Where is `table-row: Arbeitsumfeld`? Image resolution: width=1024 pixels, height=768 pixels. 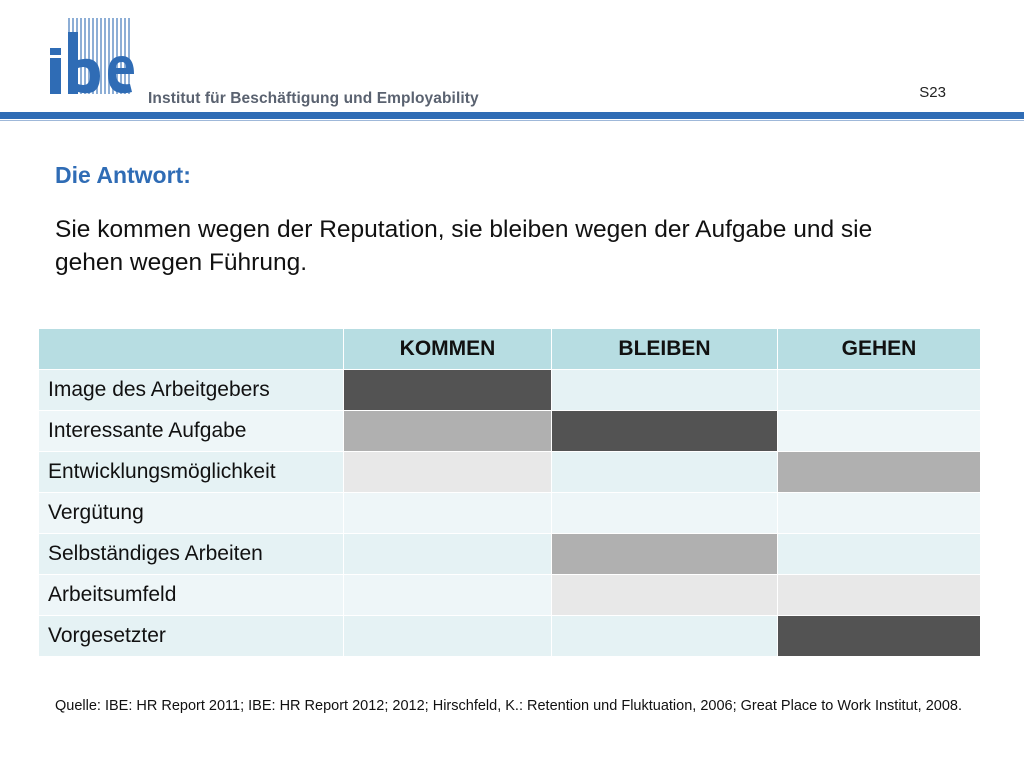
table-row: Arbeitsumfeld is located at coordinates (509, 595).